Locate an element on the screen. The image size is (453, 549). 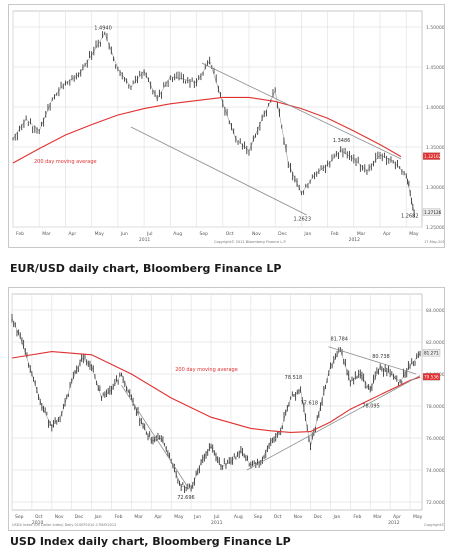
last-value-label: 79.536 is located at coordinates (431, 377).